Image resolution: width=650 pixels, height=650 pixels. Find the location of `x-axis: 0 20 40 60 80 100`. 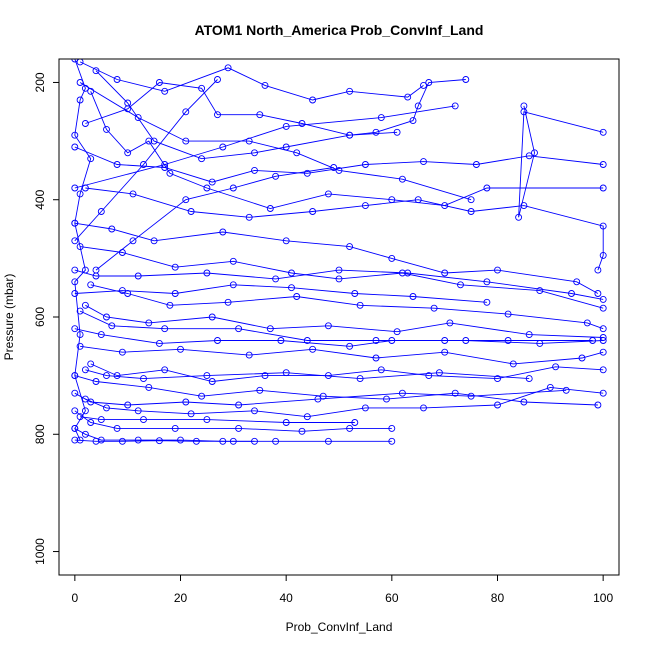

x-axis: 0 20 40 60 80 100 is located at coordinates (342, 589).